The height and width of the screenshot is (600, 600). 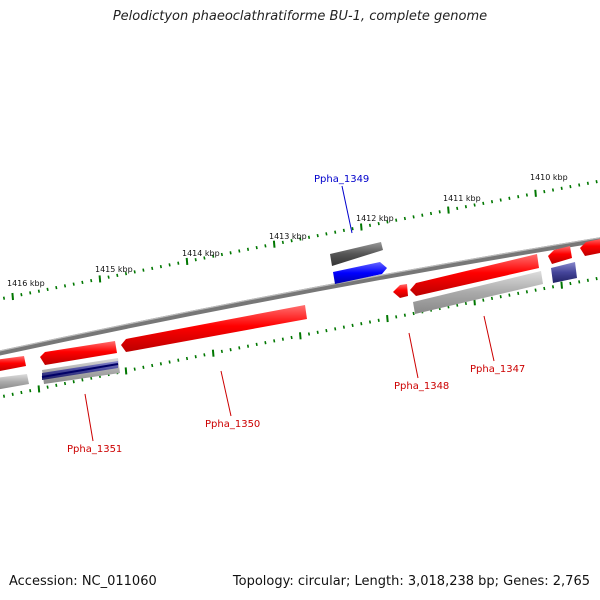 I want to click on gene-label-ppha-1349: Ppha_1349, so click(x=341, y=179).